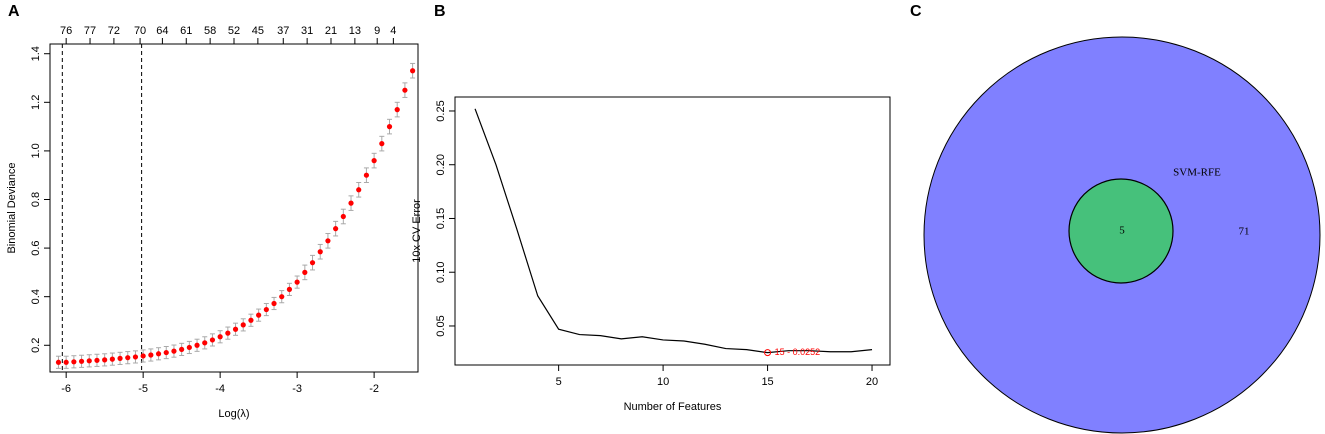  Describe the element at coordinates (374, 389) in the screenshot. I see `x-tick-label: -2` at that location.